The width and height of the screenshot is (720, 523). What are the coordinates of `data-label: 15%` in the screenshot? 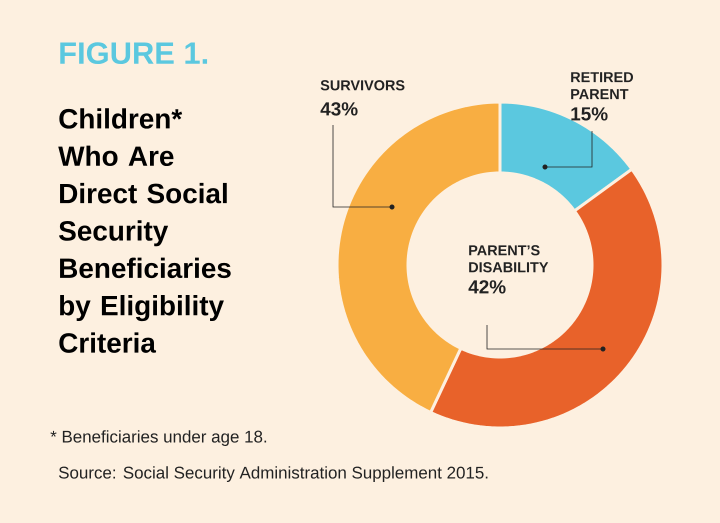 It's located at (589, 114).